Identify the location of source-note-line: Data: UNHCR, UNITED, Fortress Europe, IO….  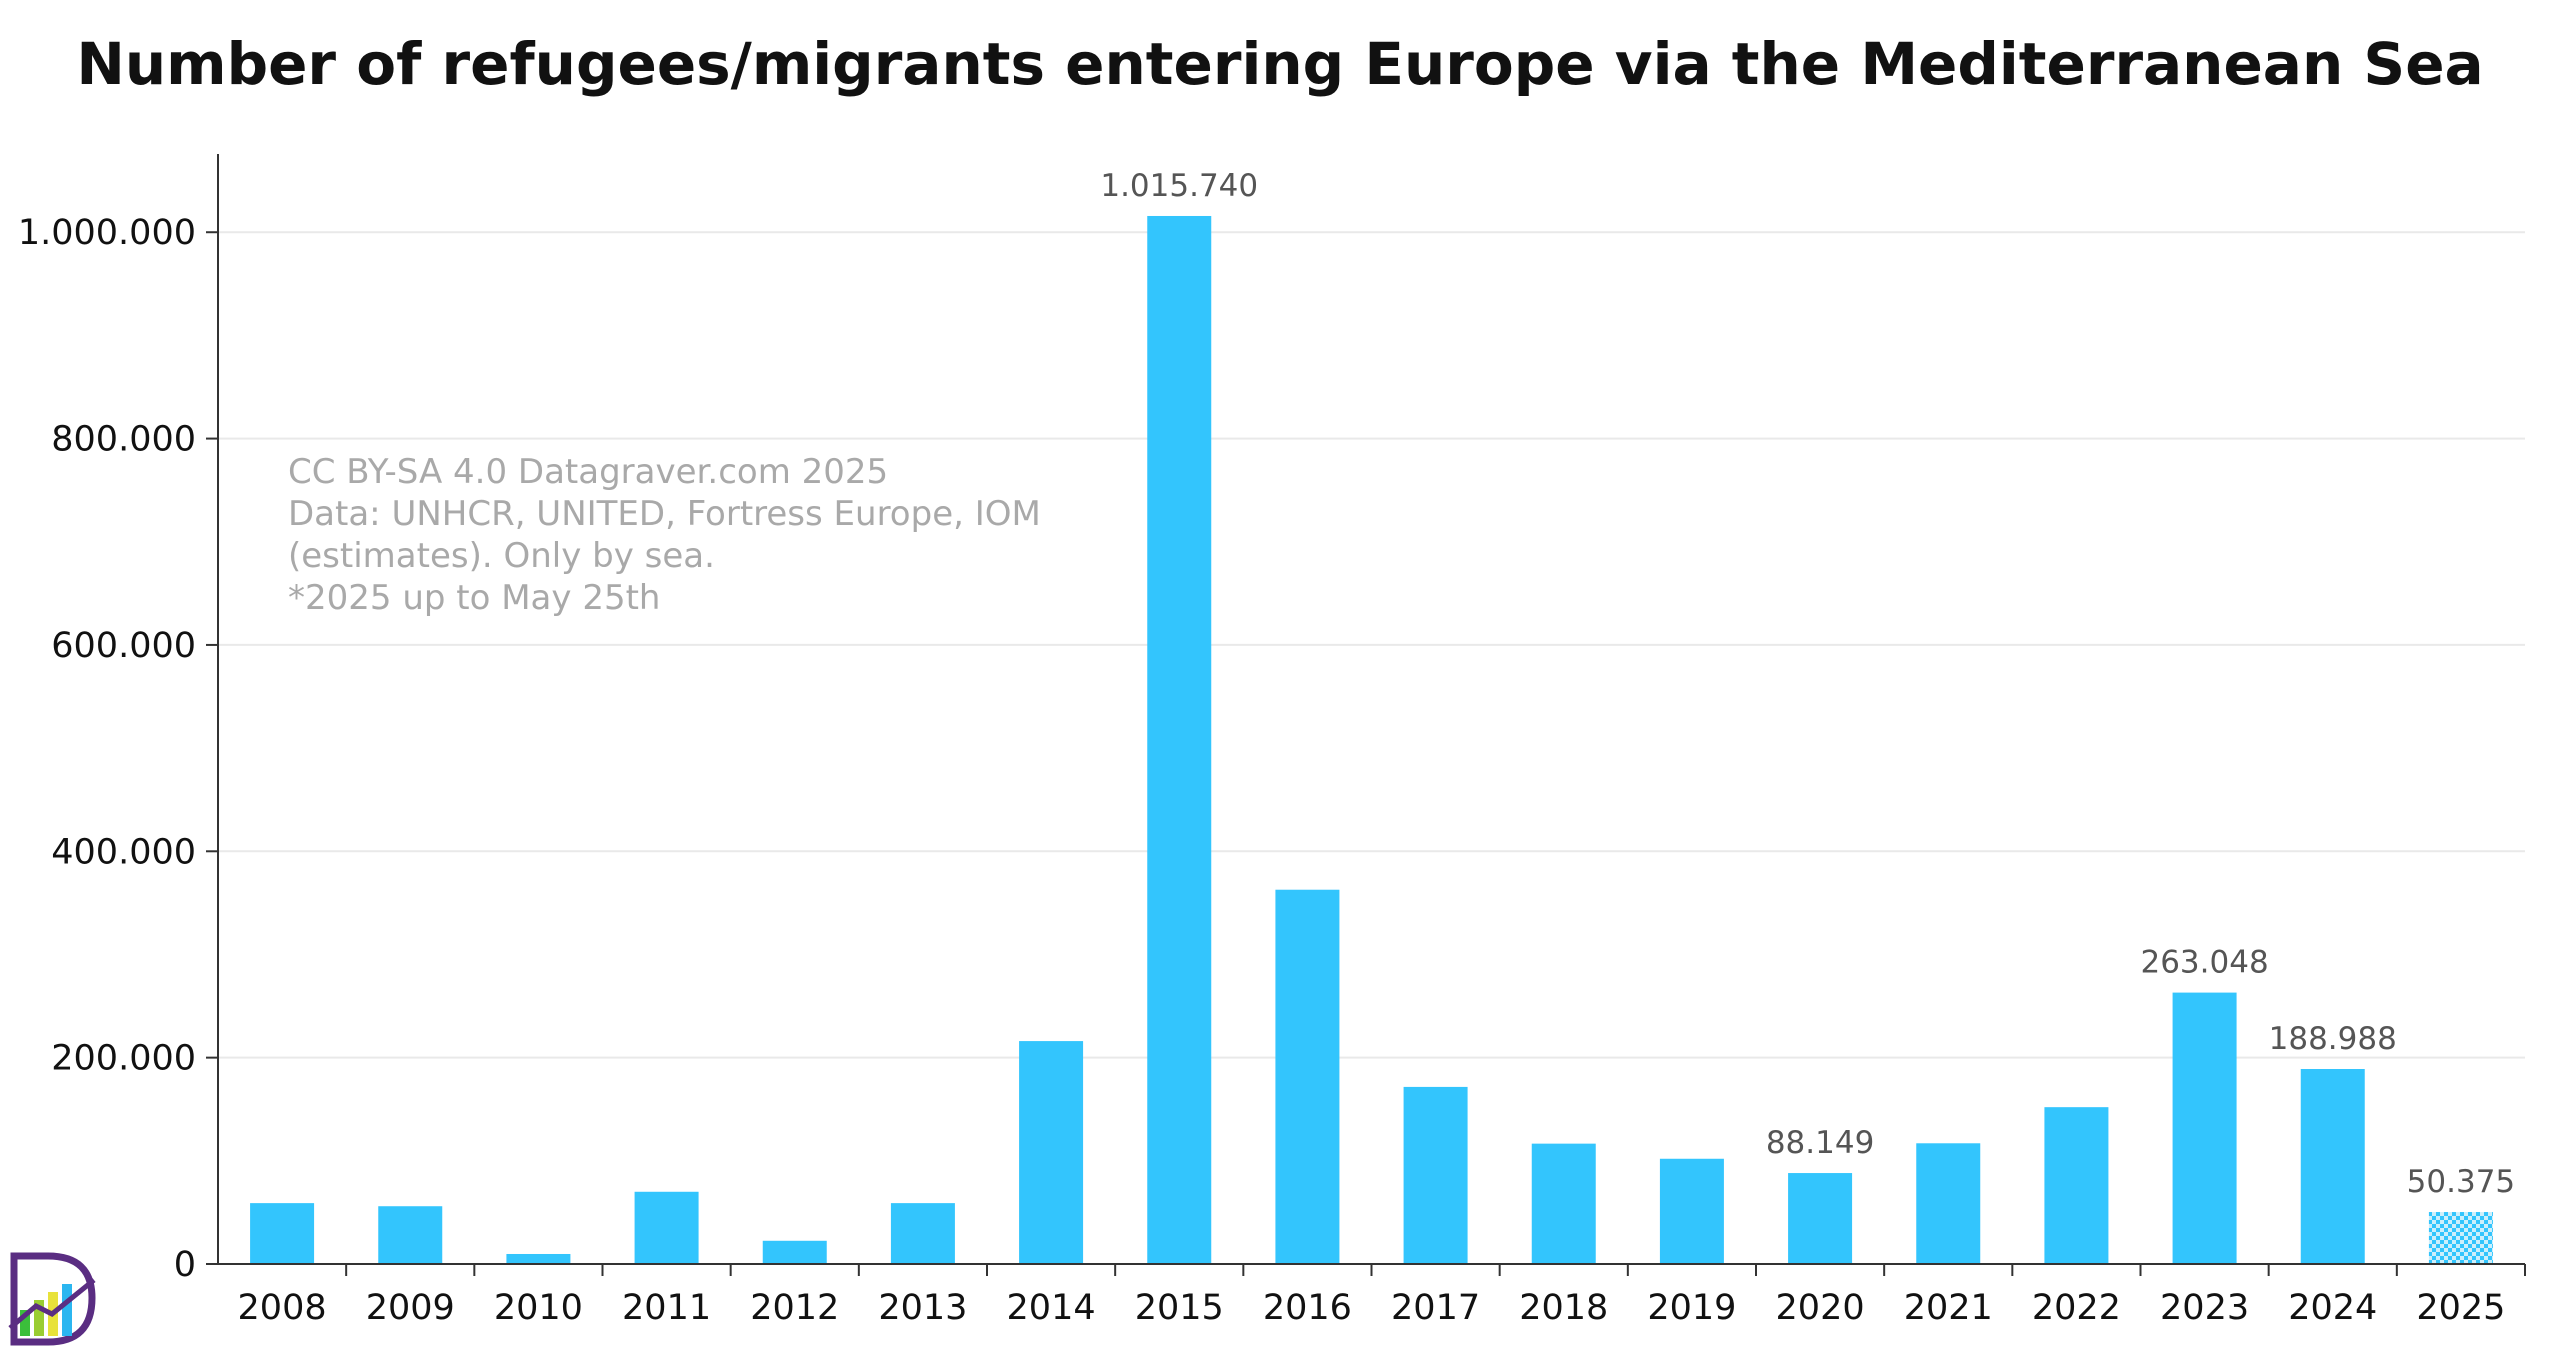
(664, 514).